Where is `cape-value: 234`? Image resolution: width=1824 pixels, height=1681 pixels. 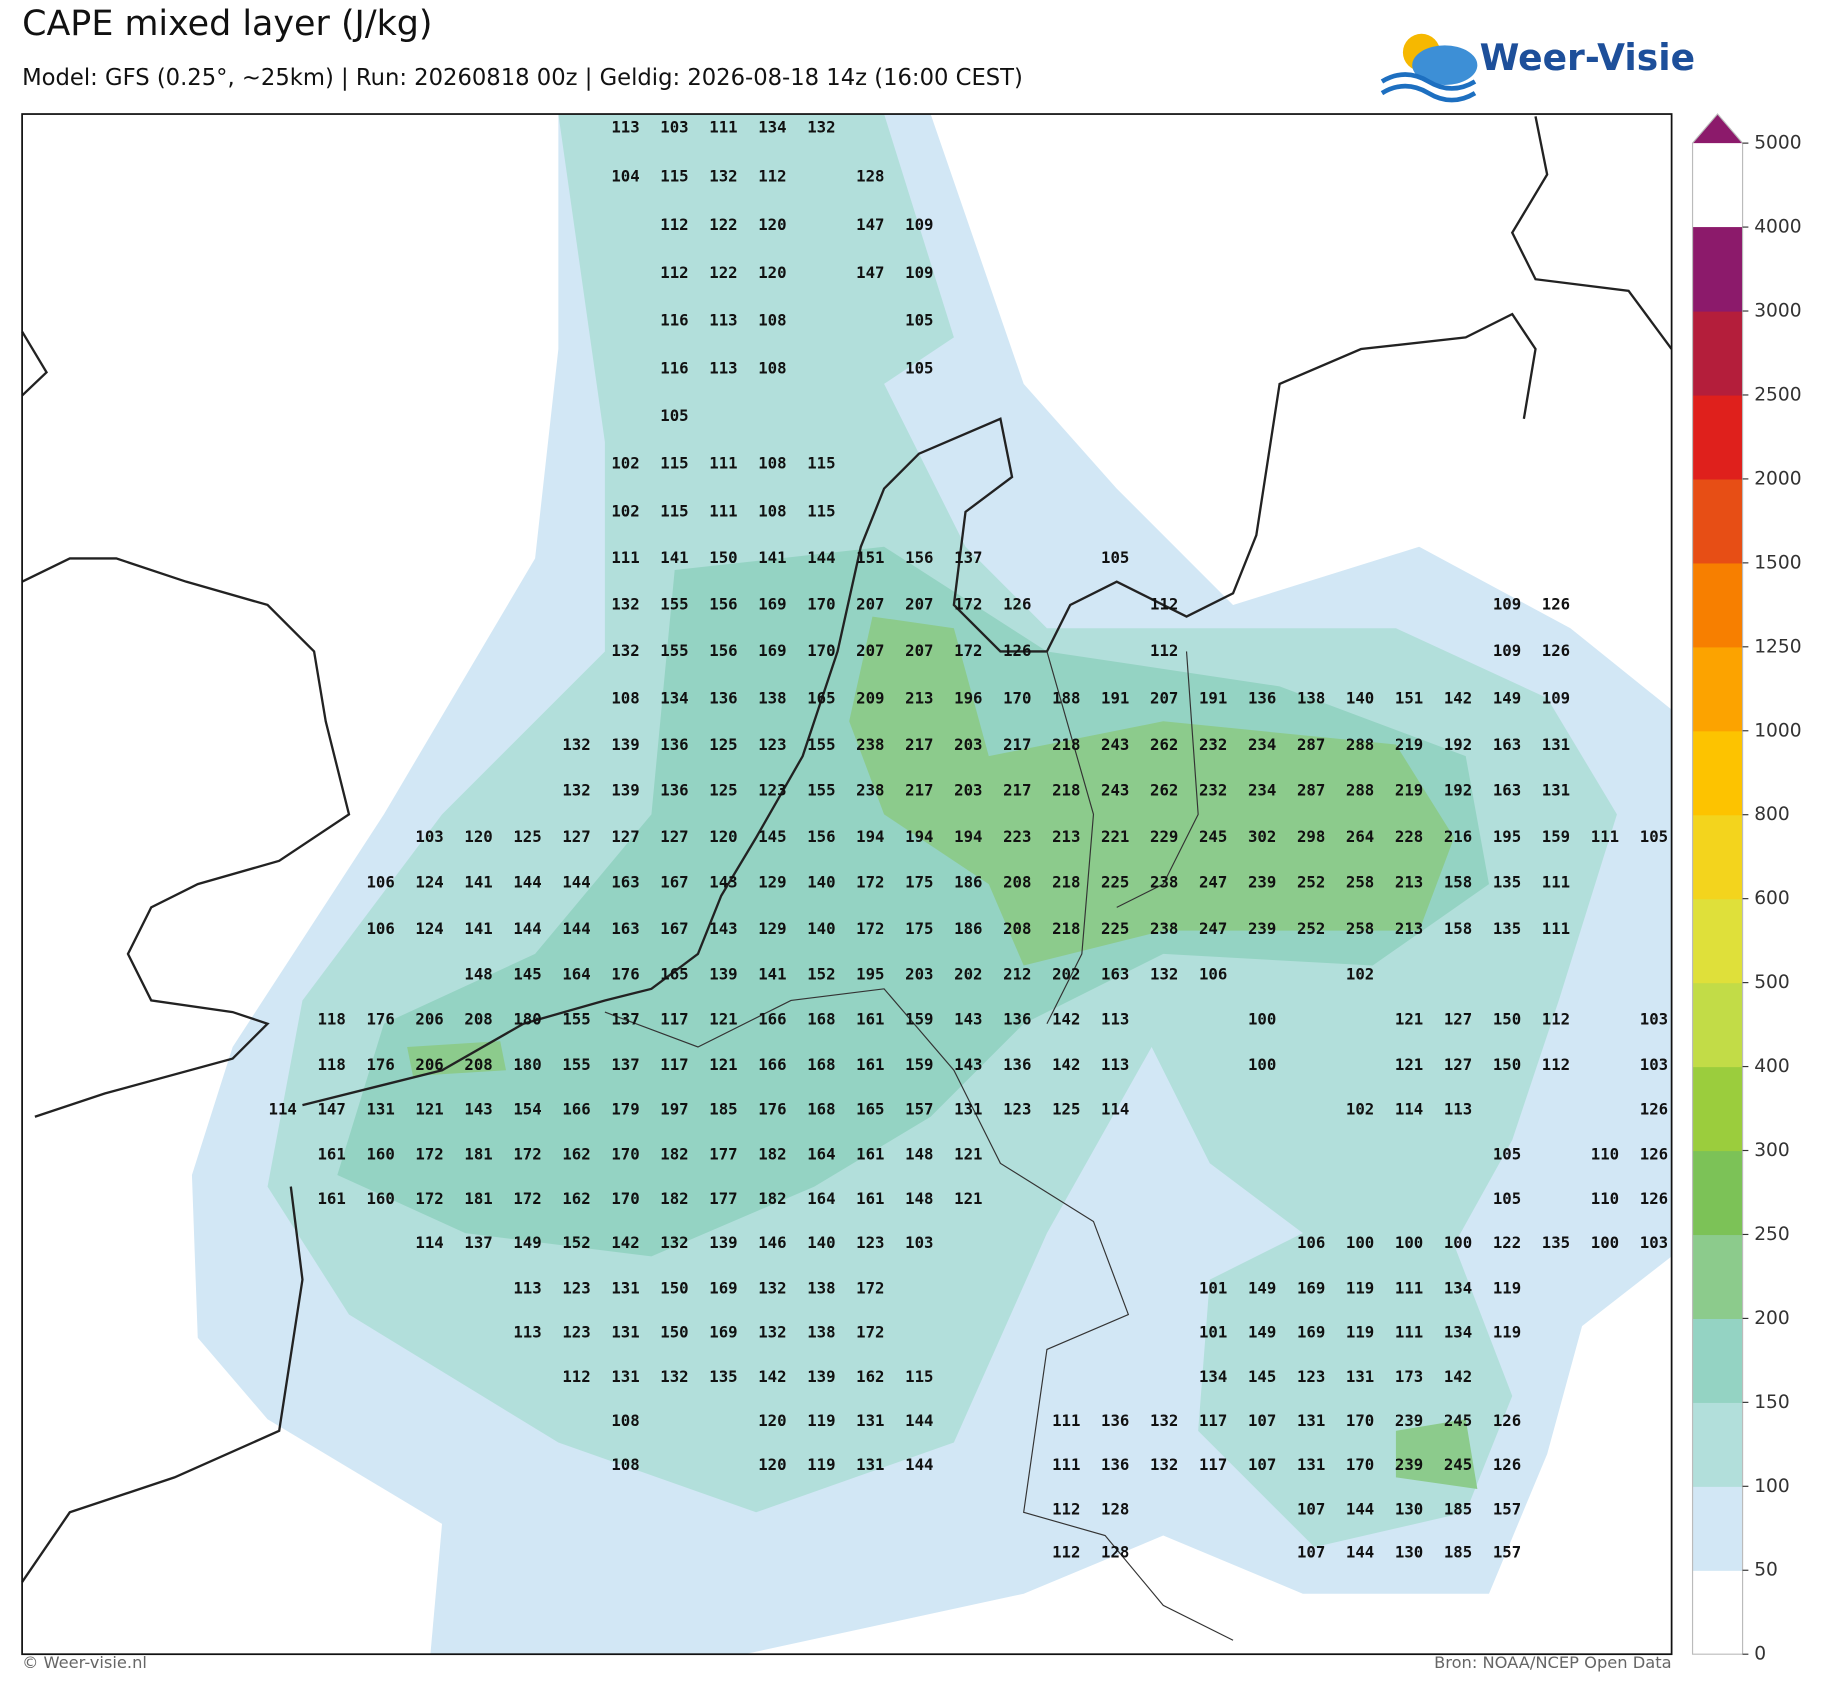 cape-value: 234 is located at coordinates (1262, 790).